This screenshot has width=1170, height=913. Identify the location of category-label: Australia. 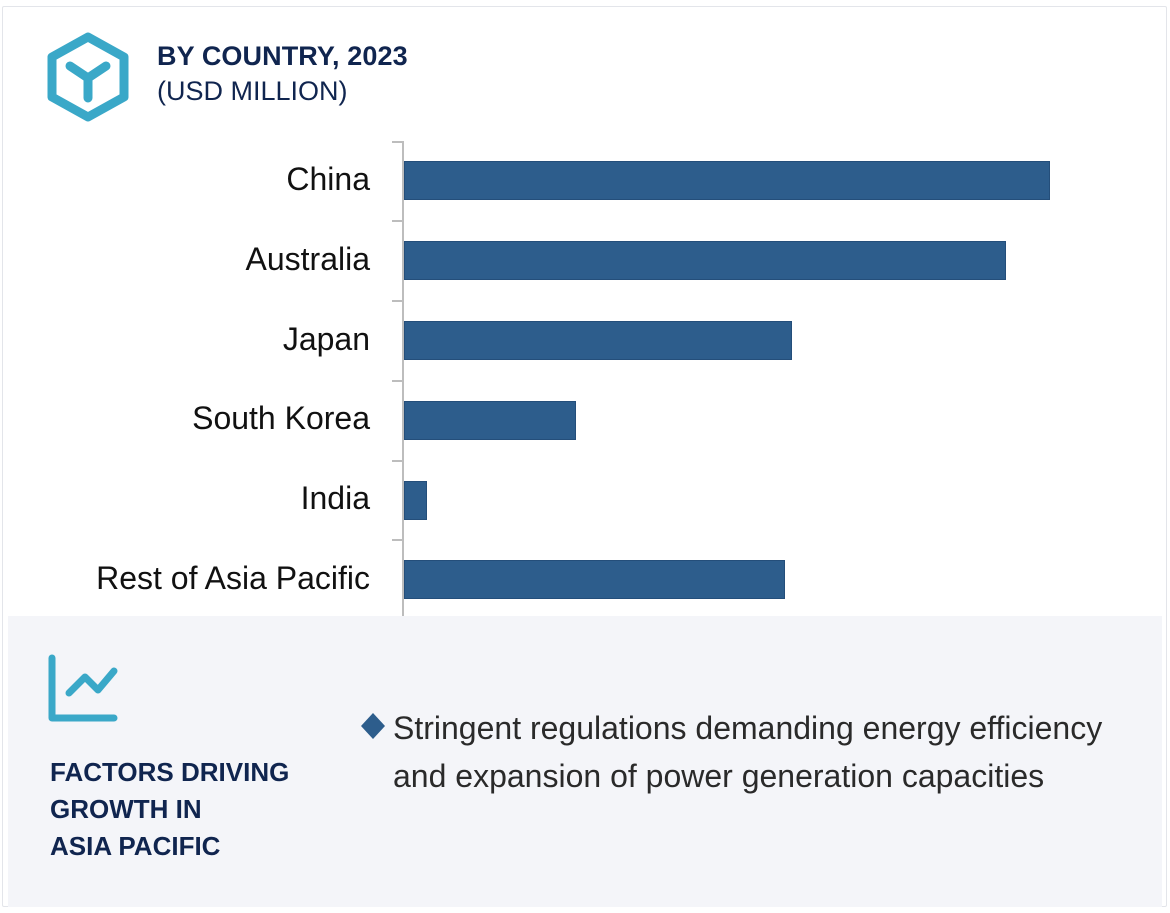
(308, 259).